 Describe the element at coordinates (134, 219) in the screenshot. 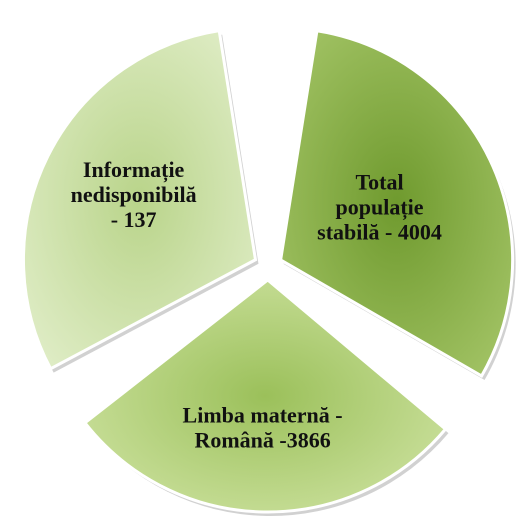

I see `slice-label-line: - 137` at that location.